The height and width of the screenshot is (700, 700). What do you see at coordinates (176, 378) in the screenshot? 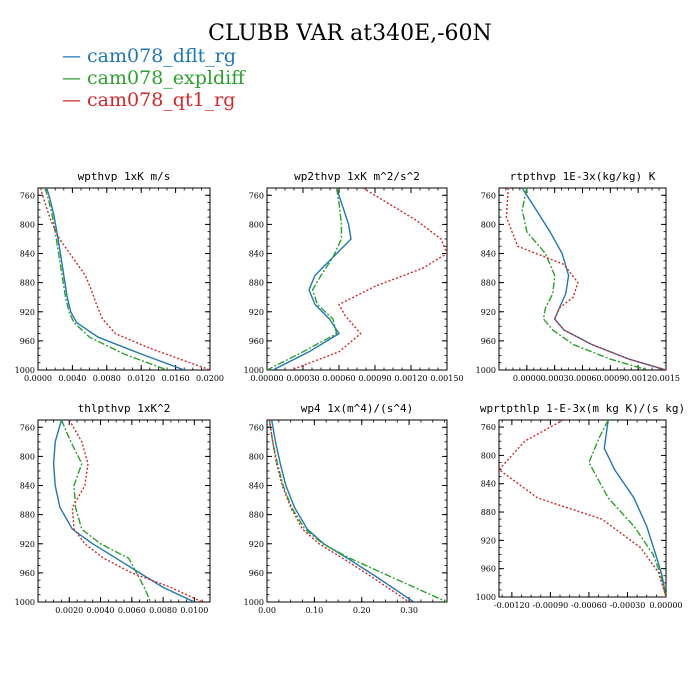
I see `x-tick-label: 0.0160` at bounding box center [176, 378].